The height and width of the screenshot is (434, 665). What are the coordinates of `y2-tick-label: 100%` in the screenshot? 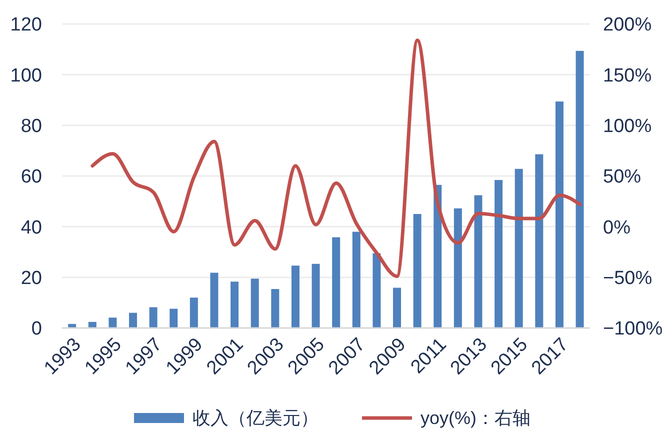 It's located at (627, 127).